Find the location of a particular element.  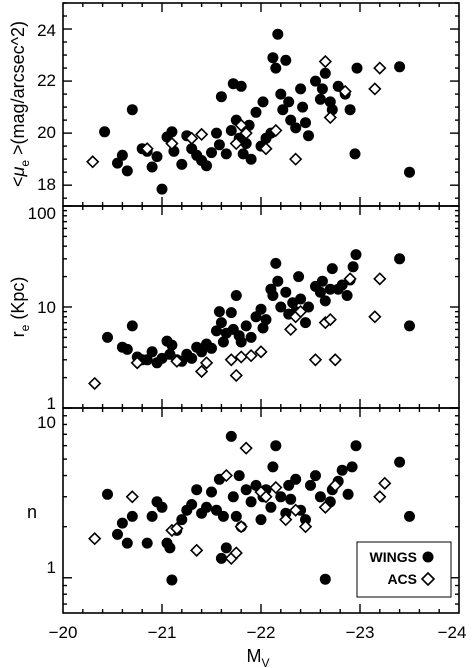

y-tick-label-24: 24 is located at coordinates (46, 30).